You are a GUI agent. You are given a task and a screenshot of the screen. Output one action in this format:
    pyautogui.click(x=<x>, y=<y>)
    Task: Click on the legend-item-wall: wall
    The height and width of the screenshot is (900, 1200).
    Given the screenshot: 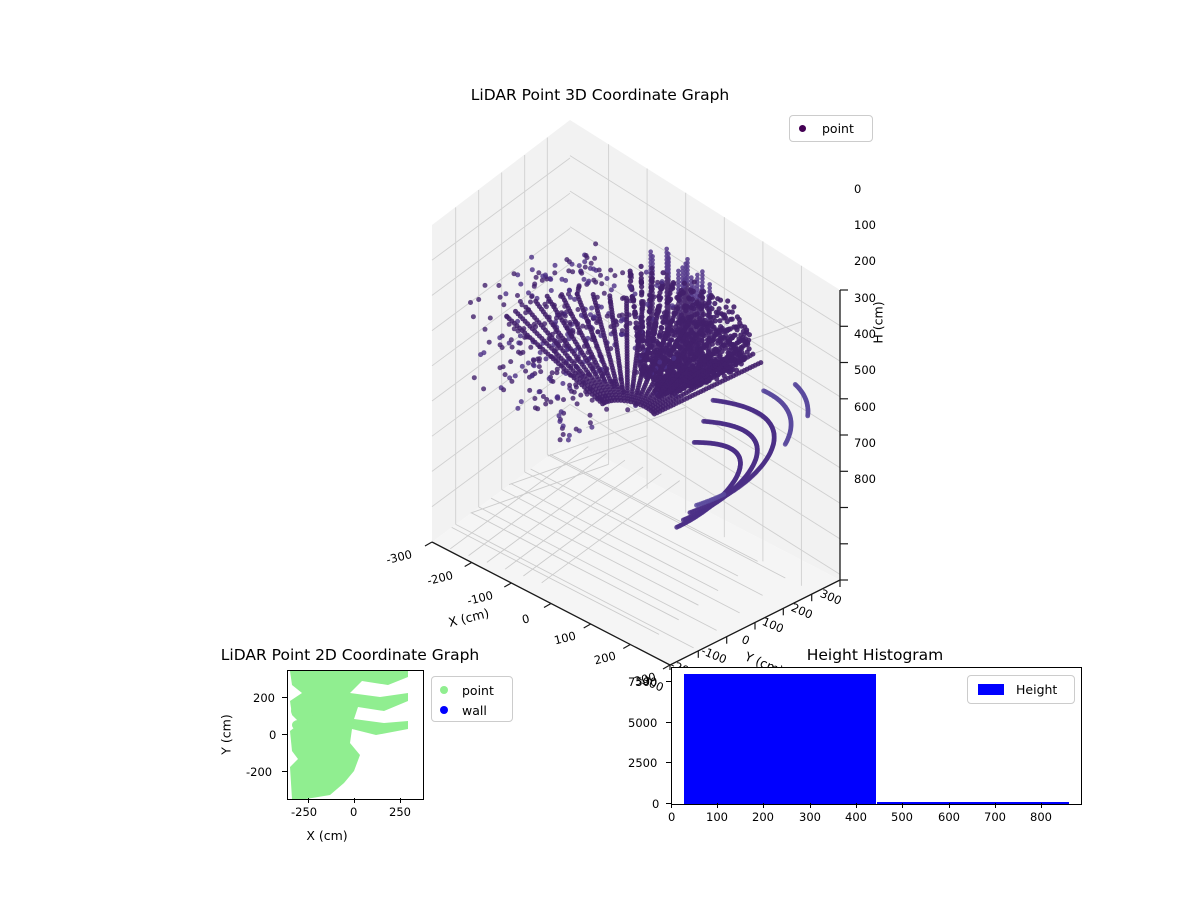 What is the action you would take?
    pyautogui.click(x=472, y=710)
    